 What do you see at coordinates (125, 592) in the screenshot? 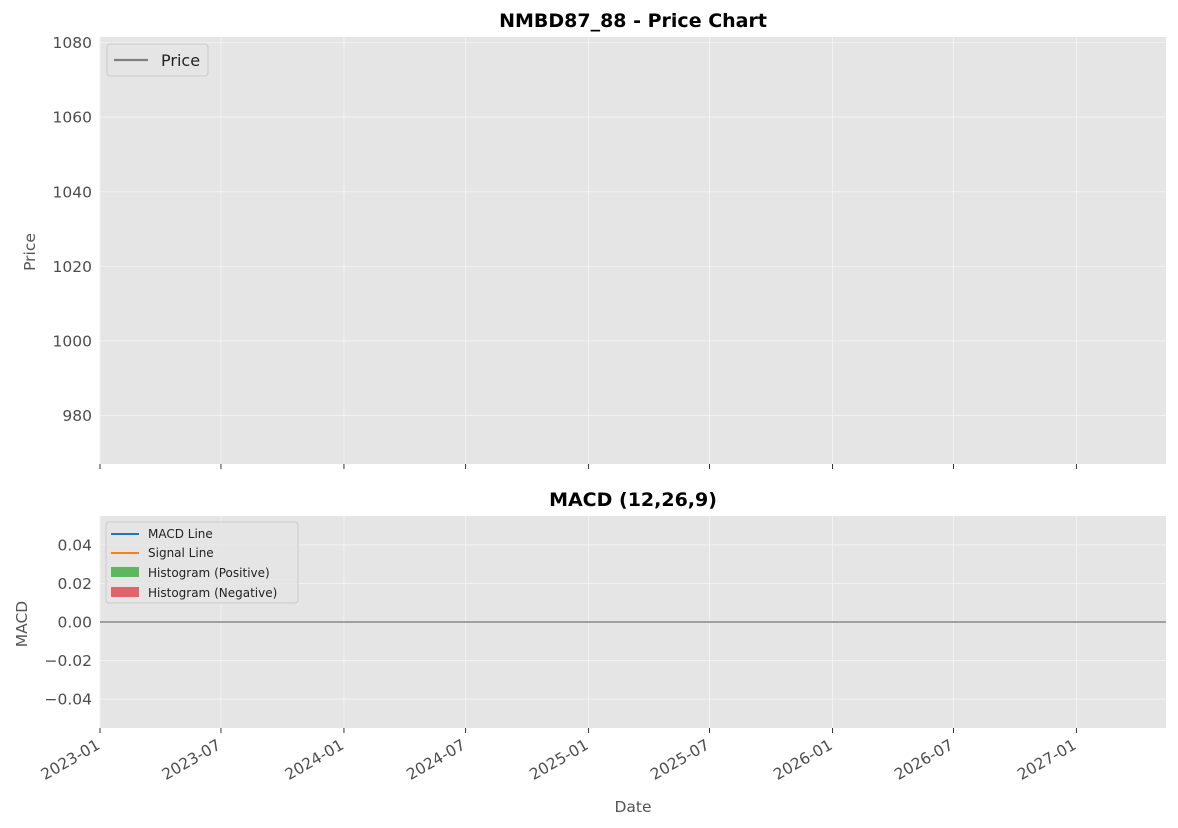
I see `legend-histogram-negative-swatch` at bounding box center [125, 592].